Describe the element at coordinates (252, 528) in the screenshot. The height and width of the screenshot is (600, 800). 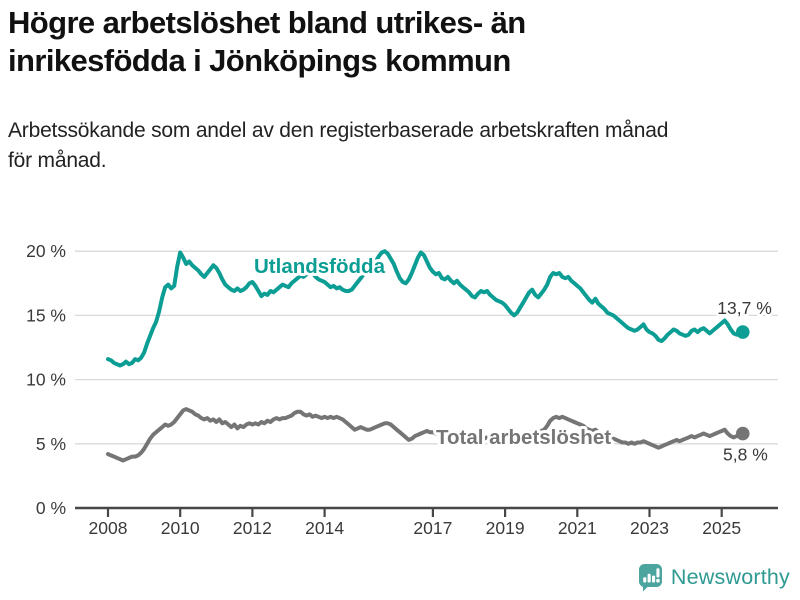
I see `x-tick-label-2012: 2012` at that location.